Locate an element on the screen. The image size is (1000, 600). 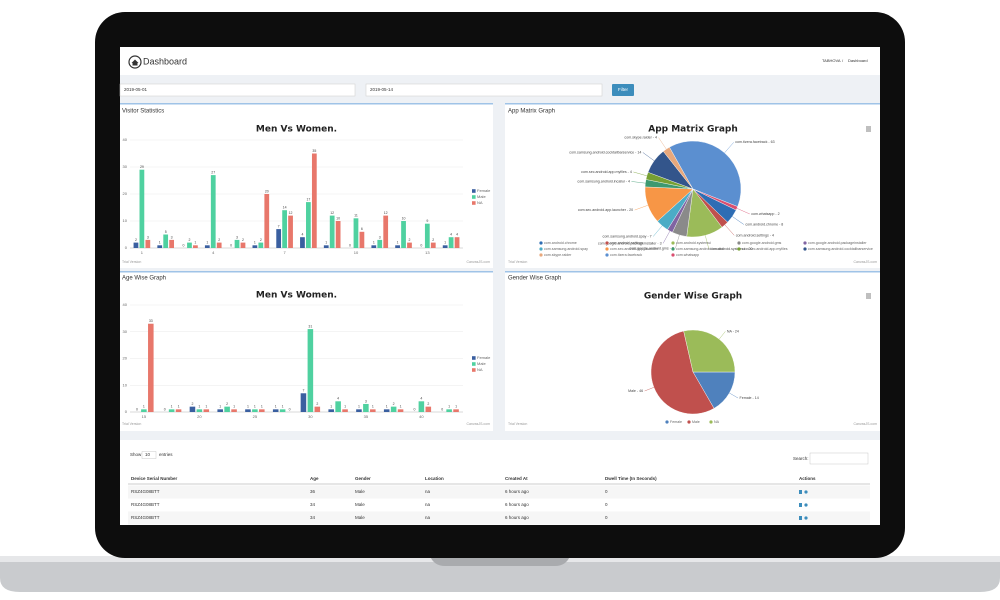
y-tick-label: 10 is located at coordinates (125, 220).